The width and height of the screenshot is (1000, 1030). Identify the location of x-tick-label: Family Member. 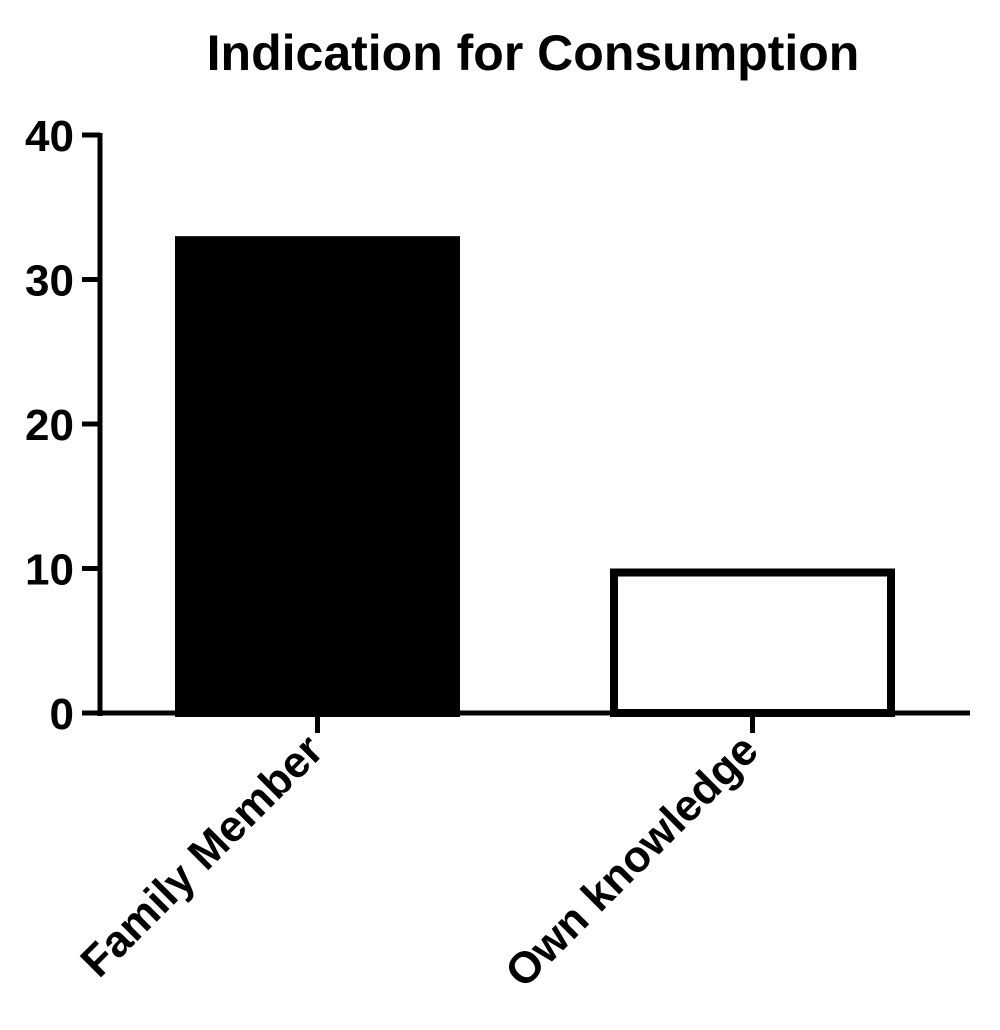
(201, 855).